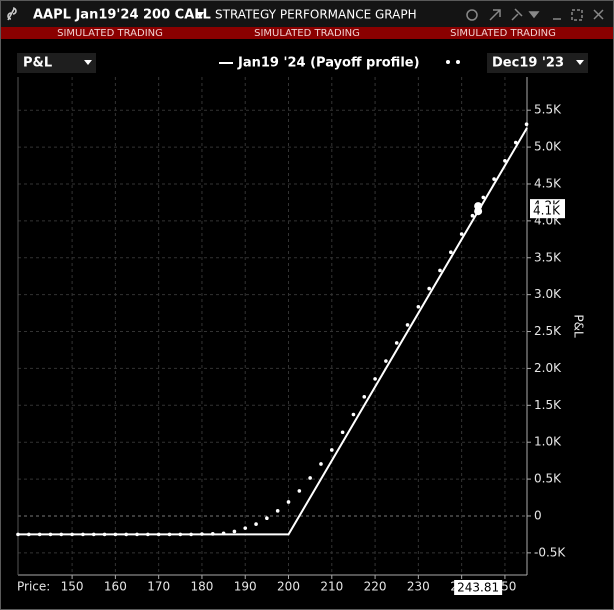  Describe the element at coordinates (548, 147) in the screenshot. I see `y-tick-label: 5.0K` at that location.